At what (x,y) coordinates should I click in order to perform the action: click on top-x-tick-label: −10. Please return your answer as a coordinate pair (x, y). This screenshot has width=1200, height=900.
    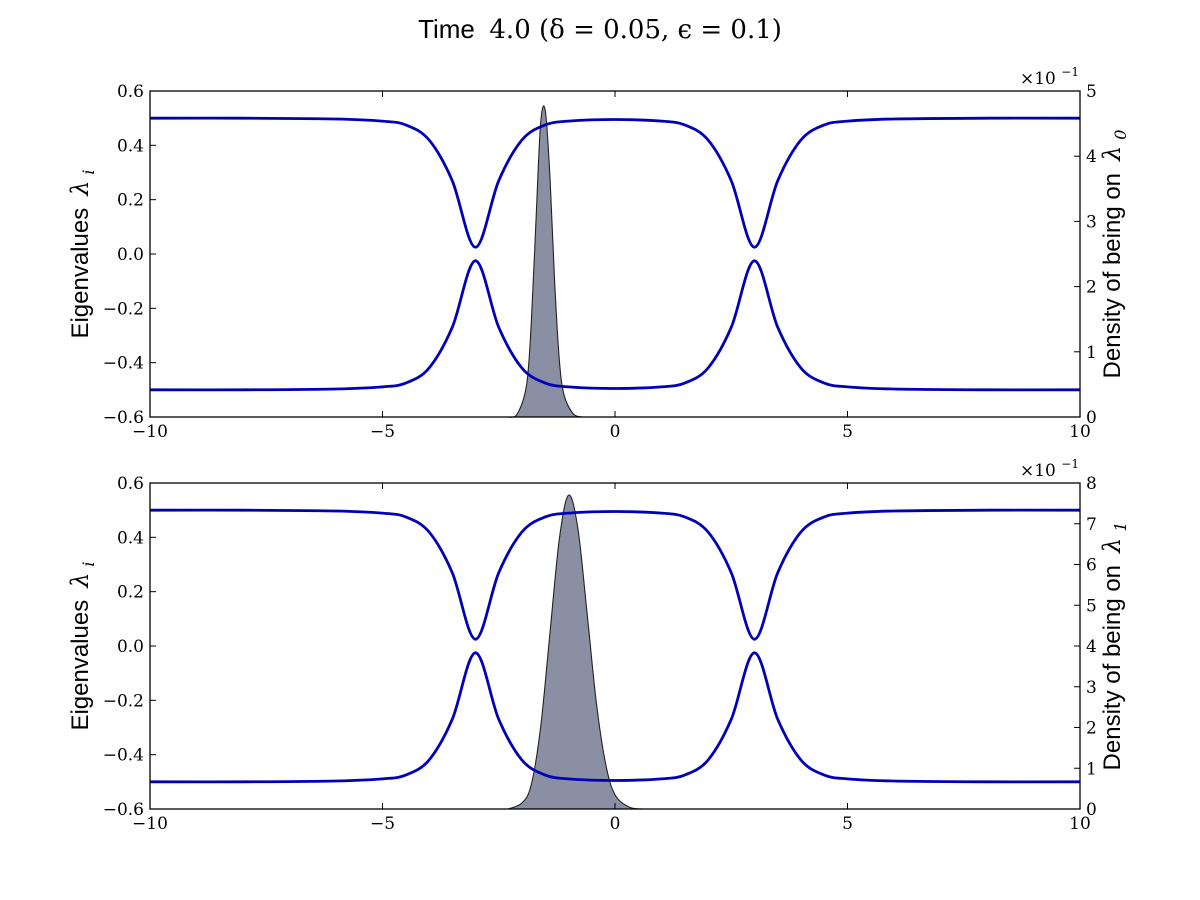
    Looking at the image, I should click on (150, 432).